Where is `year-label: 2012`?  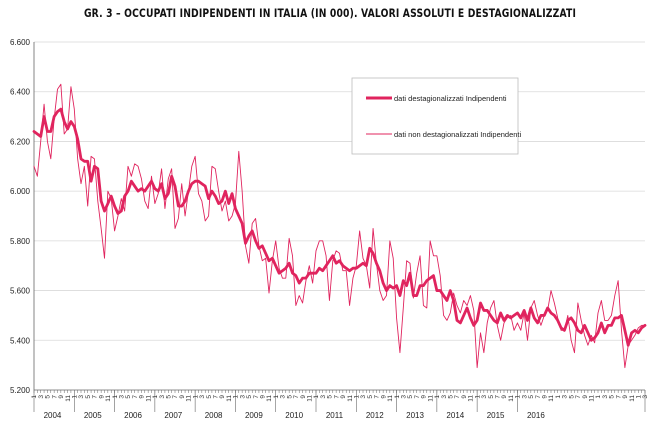
year-label: 2012 is located at coordinates (375, 415).